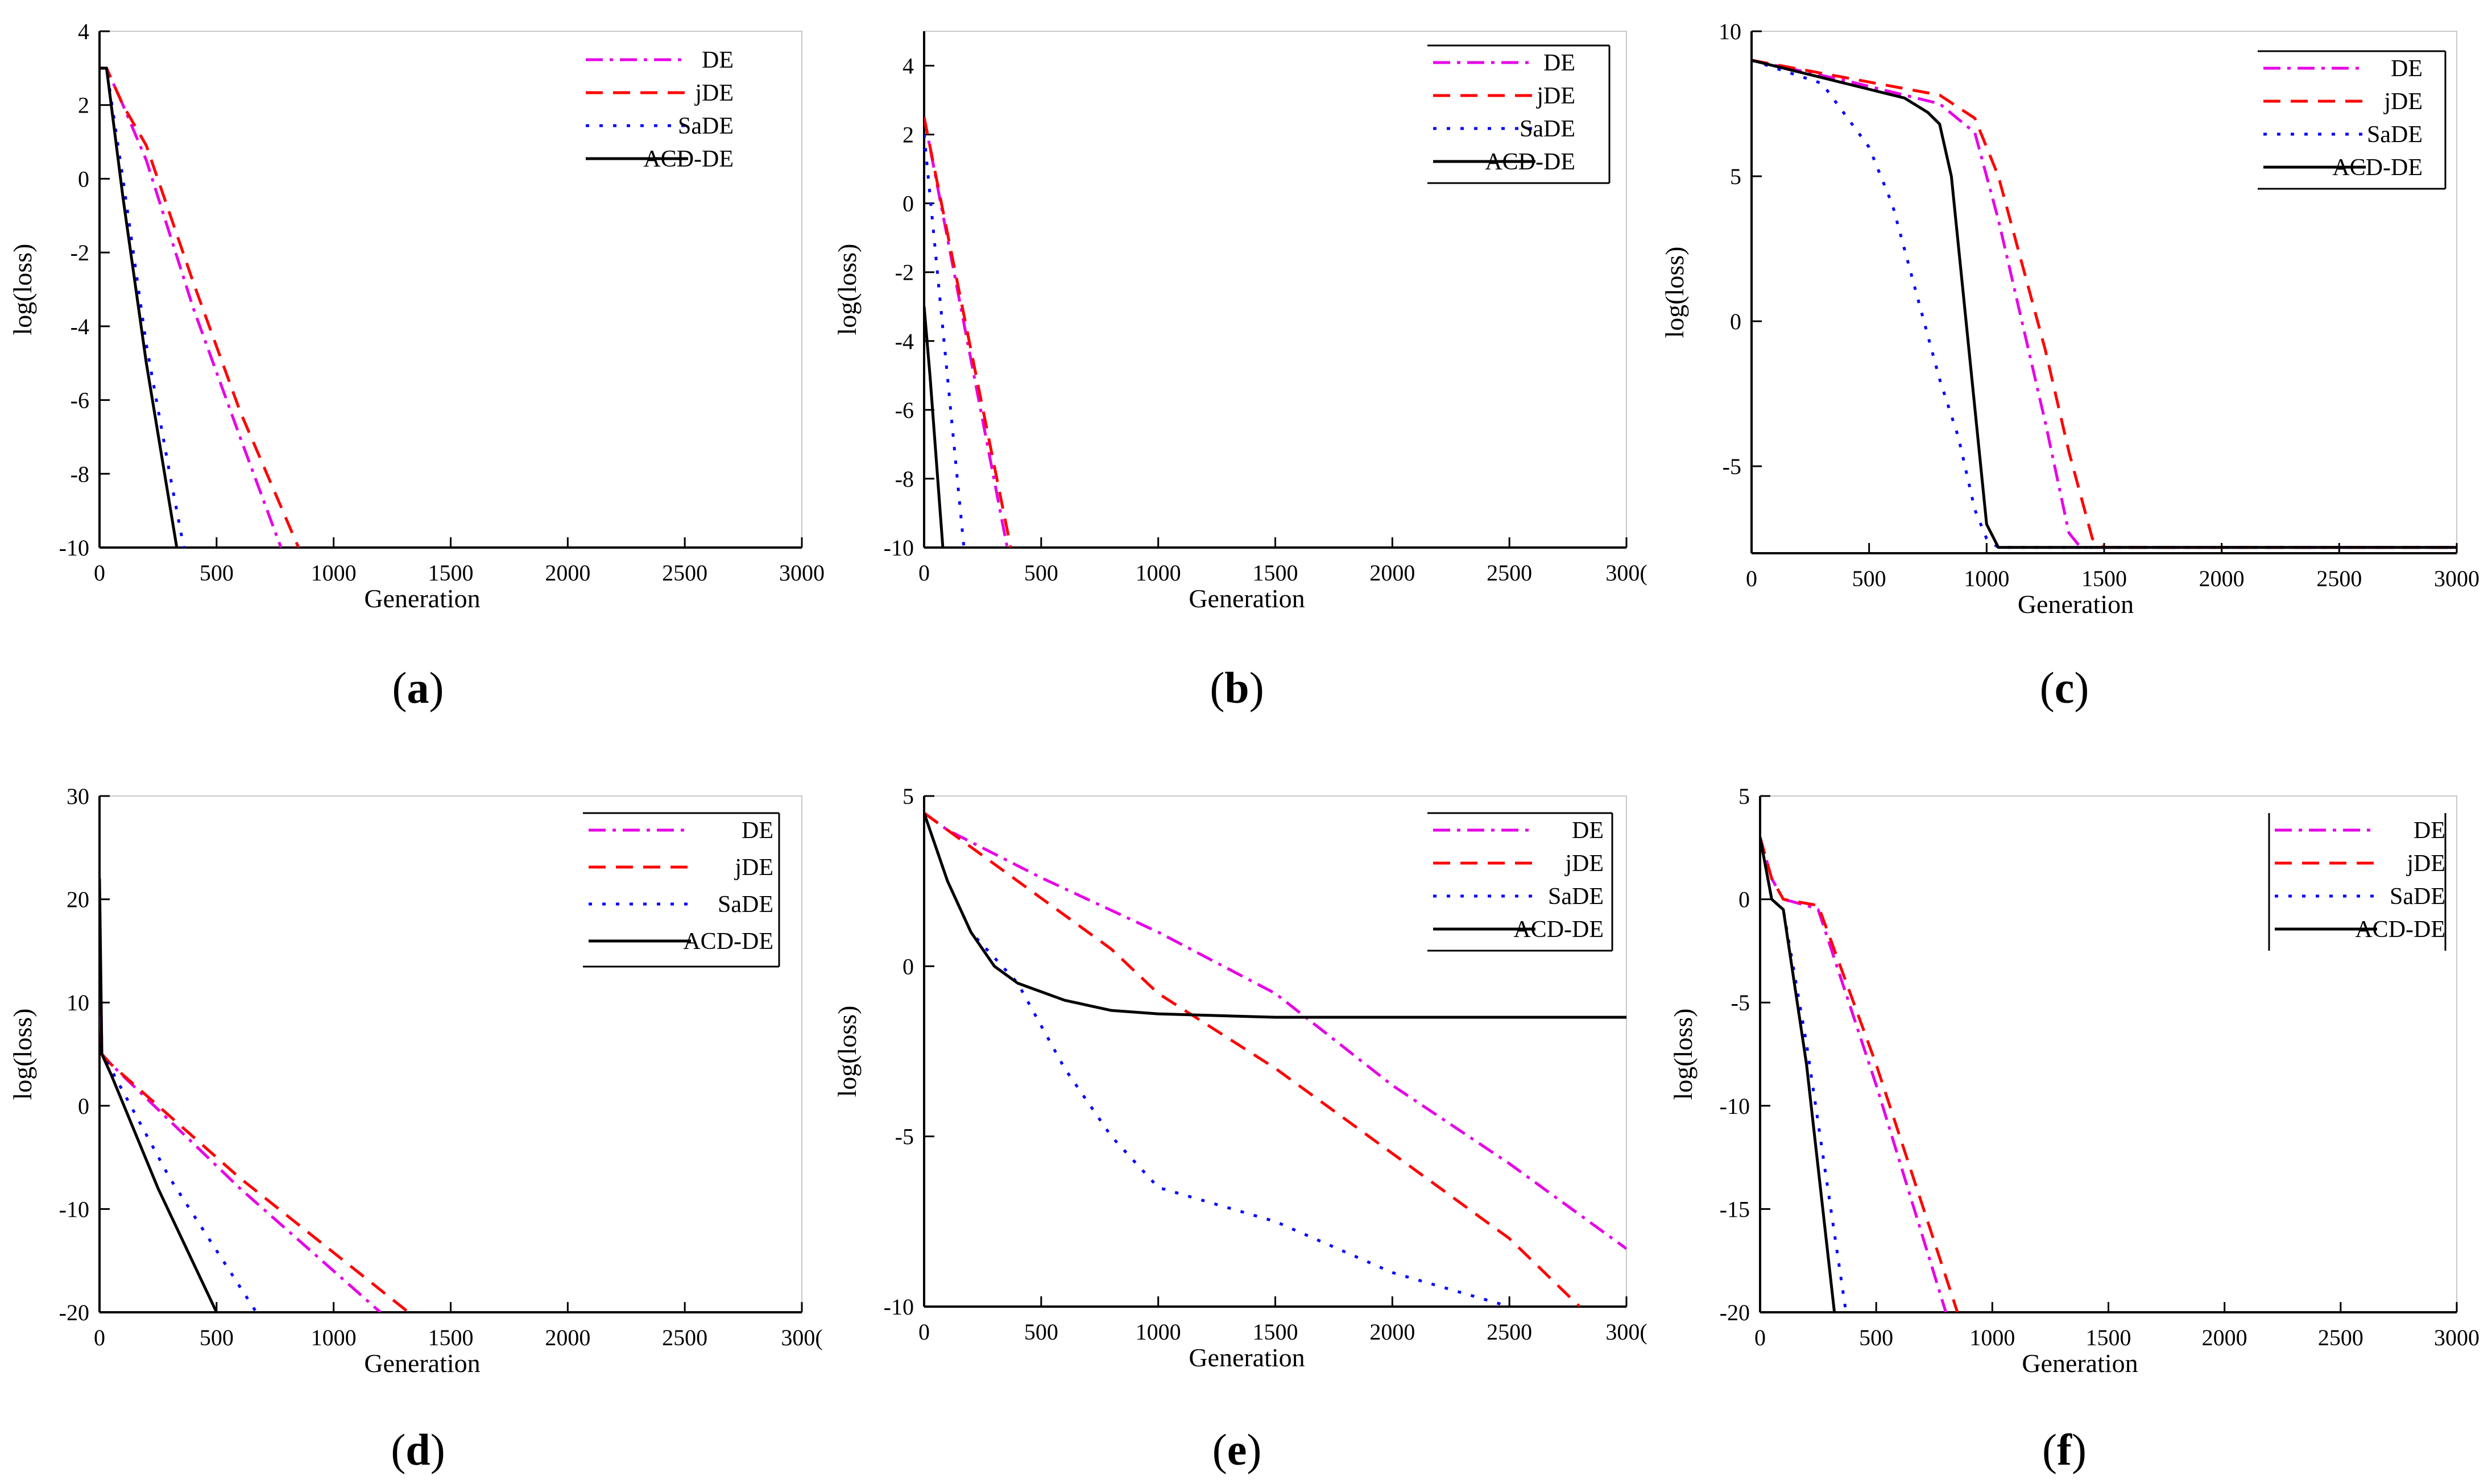 The width and height of the screenshot is (2492, 1484). Describe the element at coordinates (801, 1337) in the screenshot. I see `x-tick-label: 300(` at that location.